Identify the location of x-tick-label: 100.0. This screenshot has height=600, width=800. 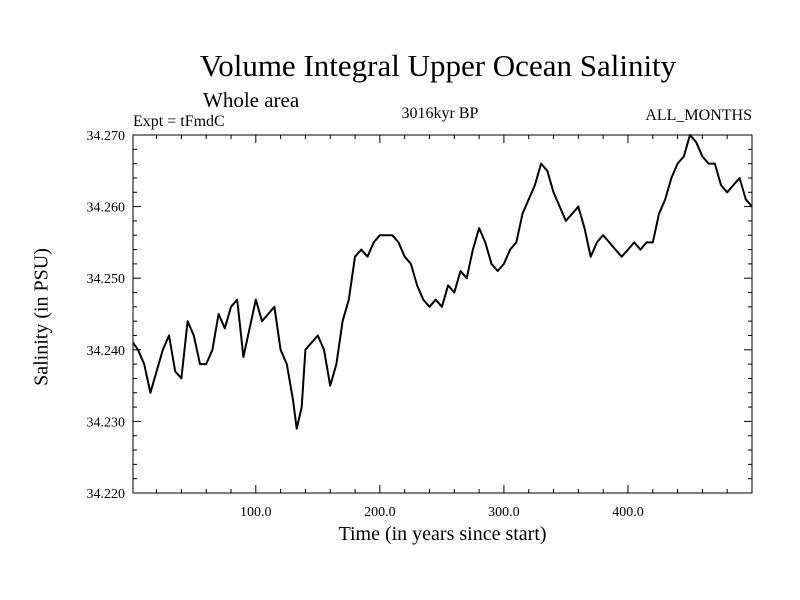
(256, 512).